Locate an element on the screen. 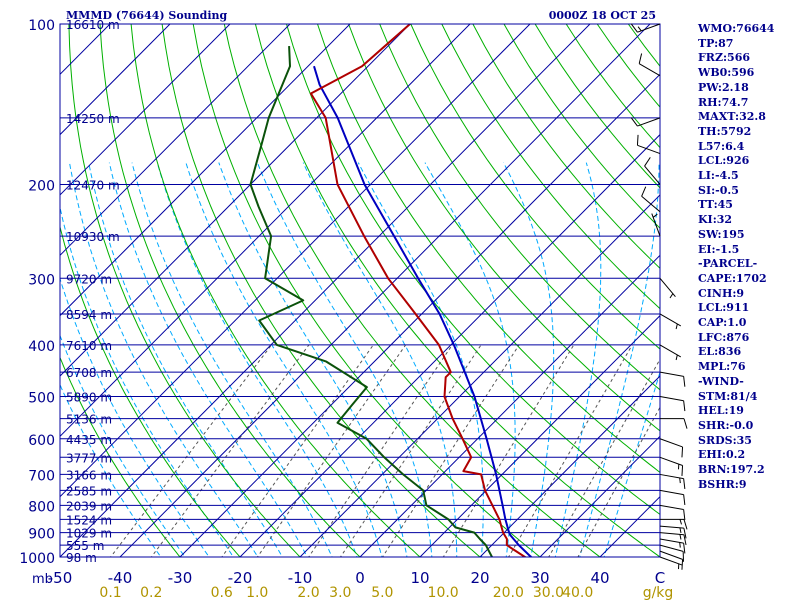 This screenshot has height=600, width=800. wind-barbs is located at coordinates (659, 296).